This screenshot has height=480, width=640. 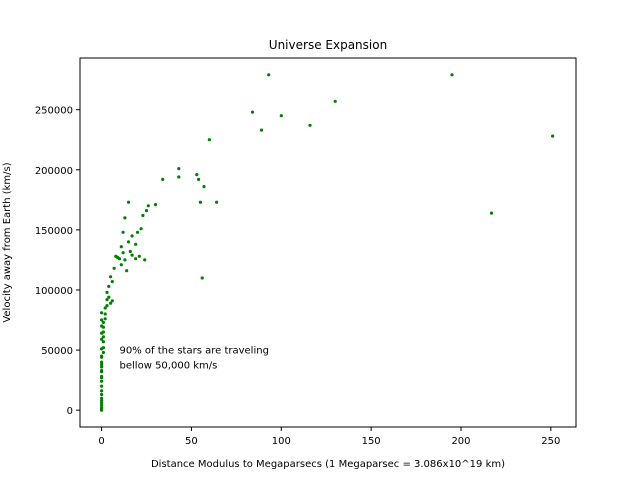 I want to click on x-tick-label: 0, so click(x=101, y=441).